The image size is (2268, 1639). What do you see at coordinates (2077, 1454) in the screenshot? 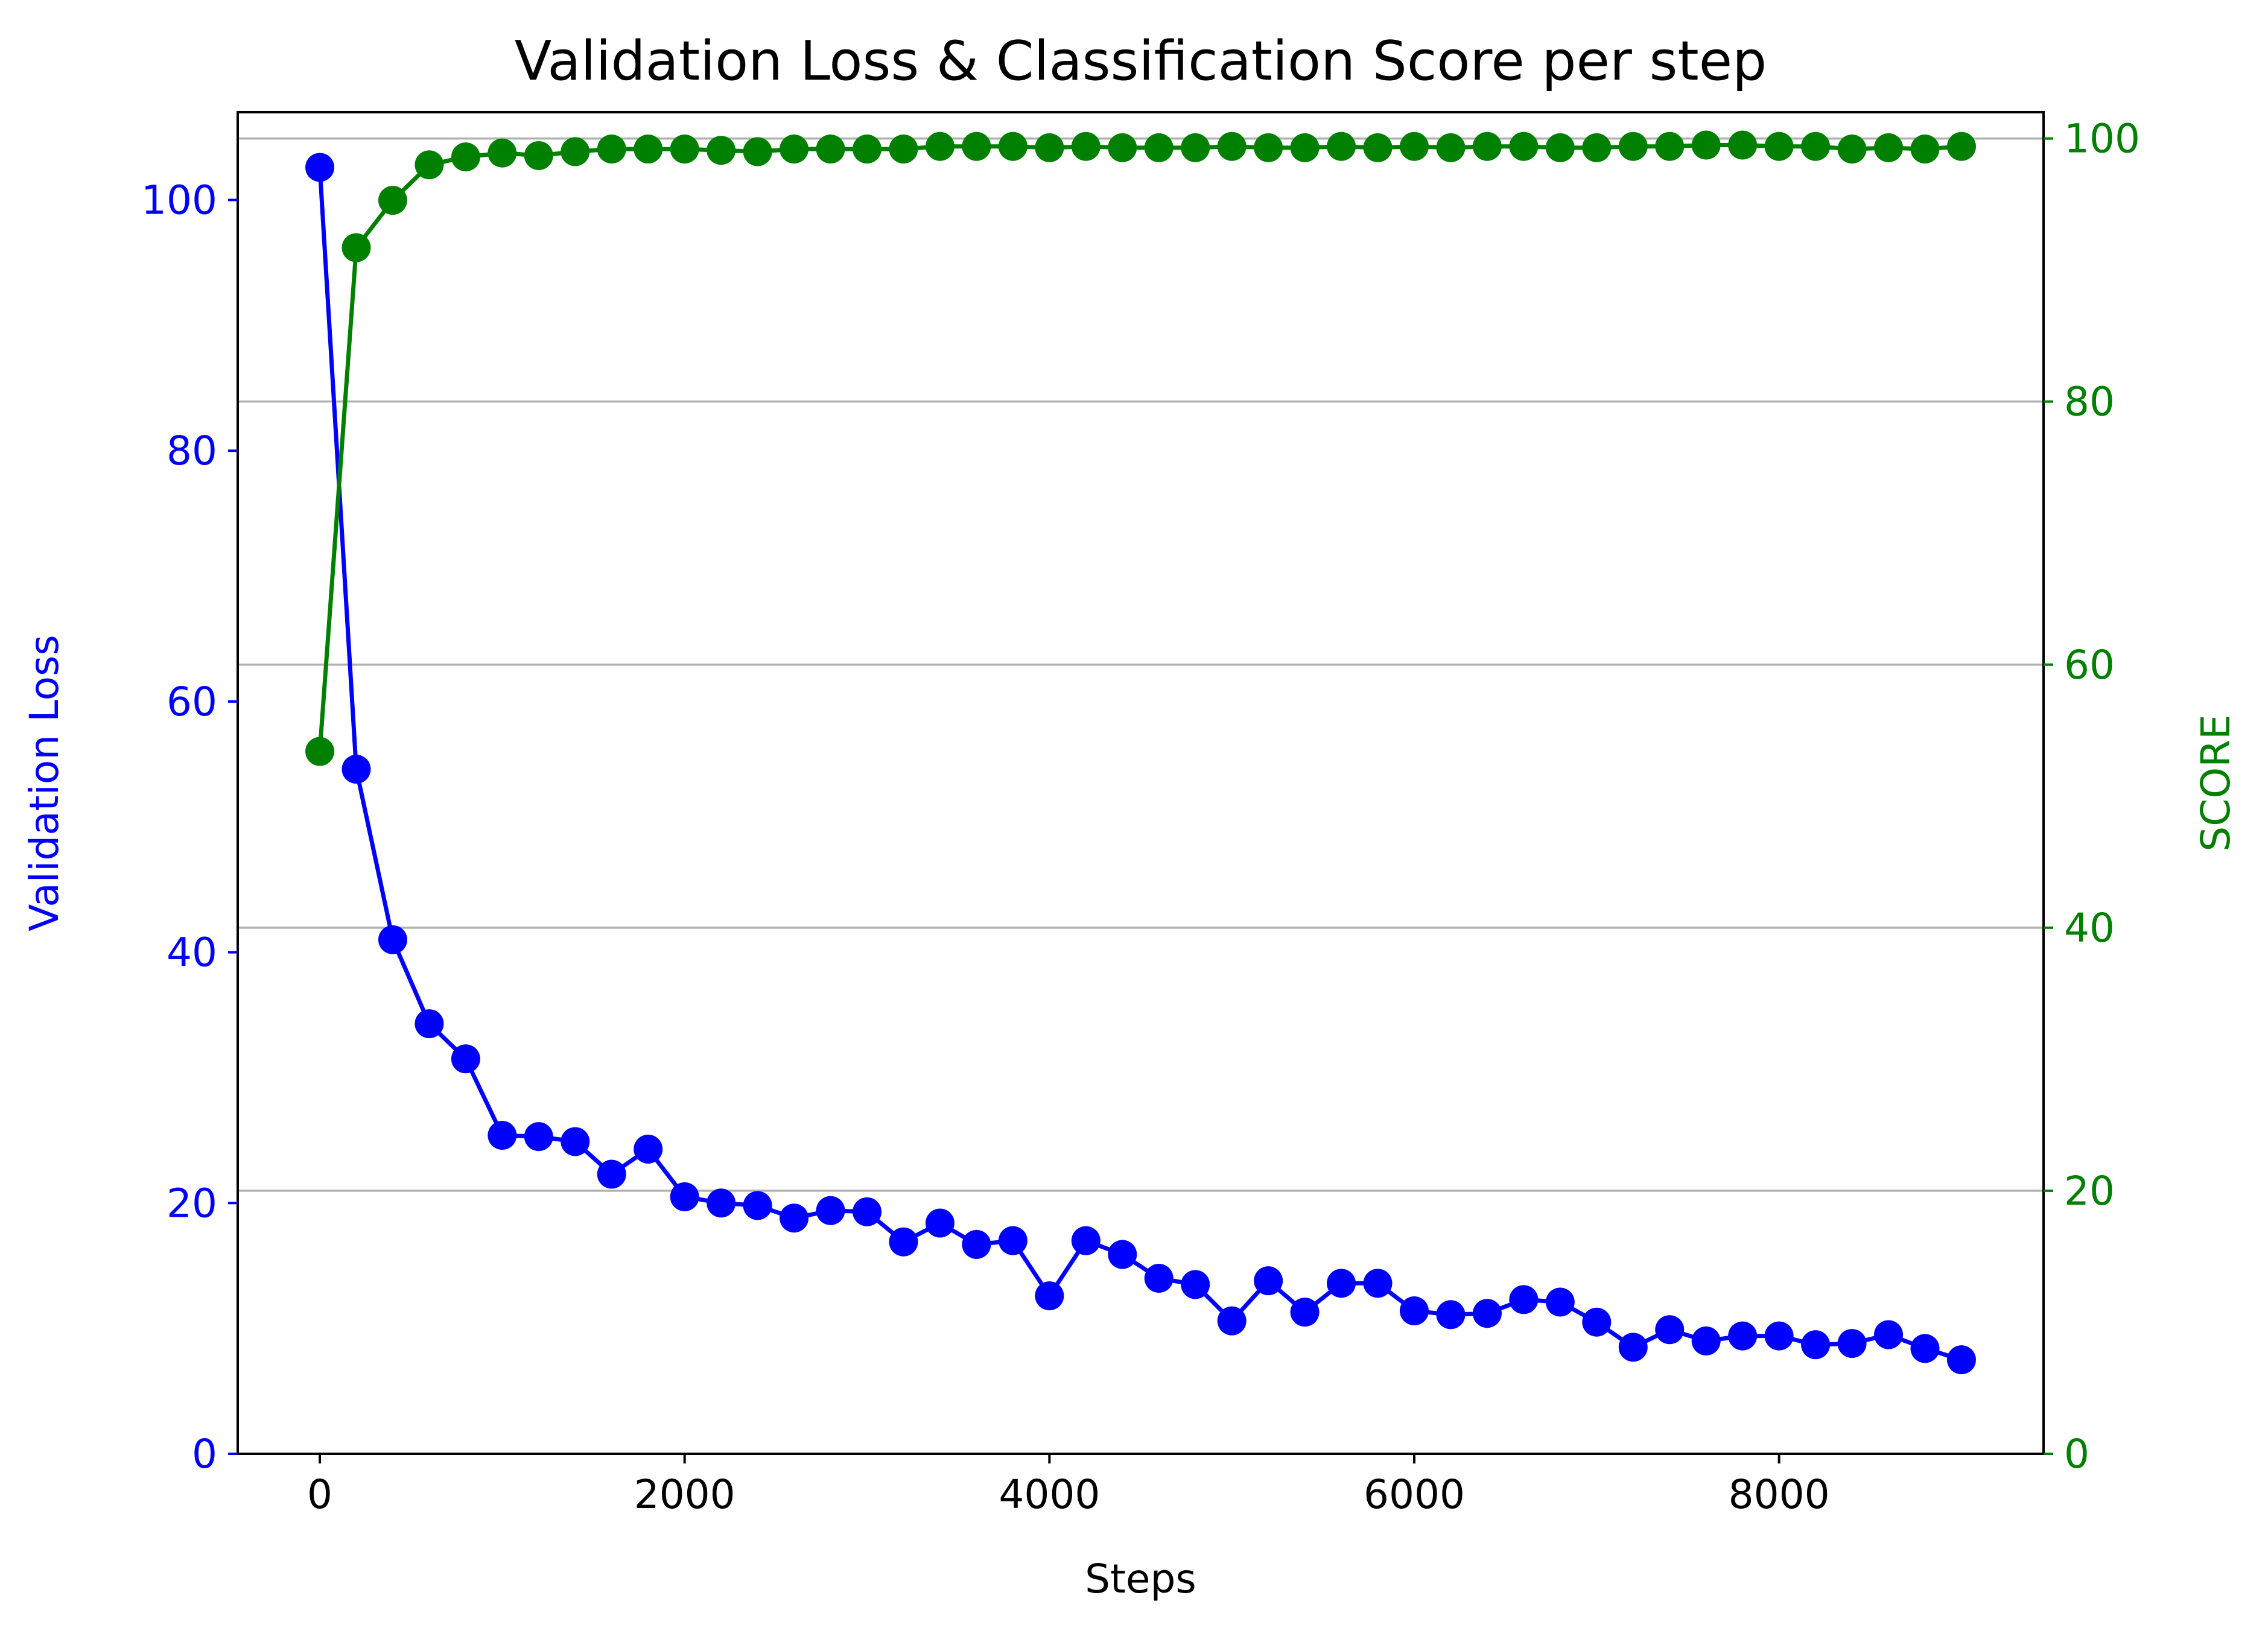
I see `y-right-tick-label: 0` at bounding box center [2077, 1454].